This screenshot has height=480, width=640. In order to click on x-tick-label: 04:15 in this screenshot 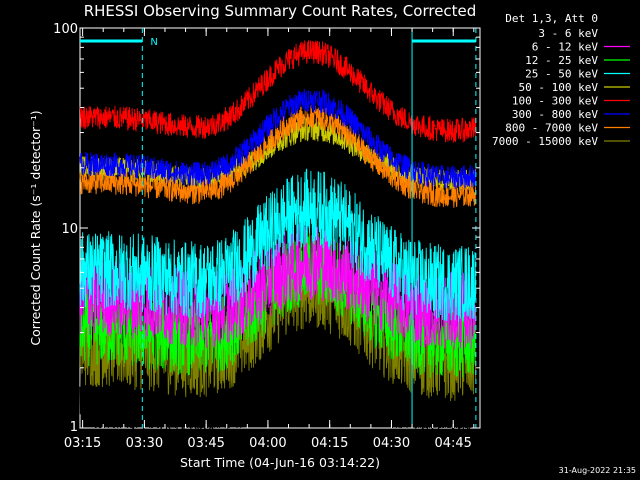, I will do `click(329, 443)`.